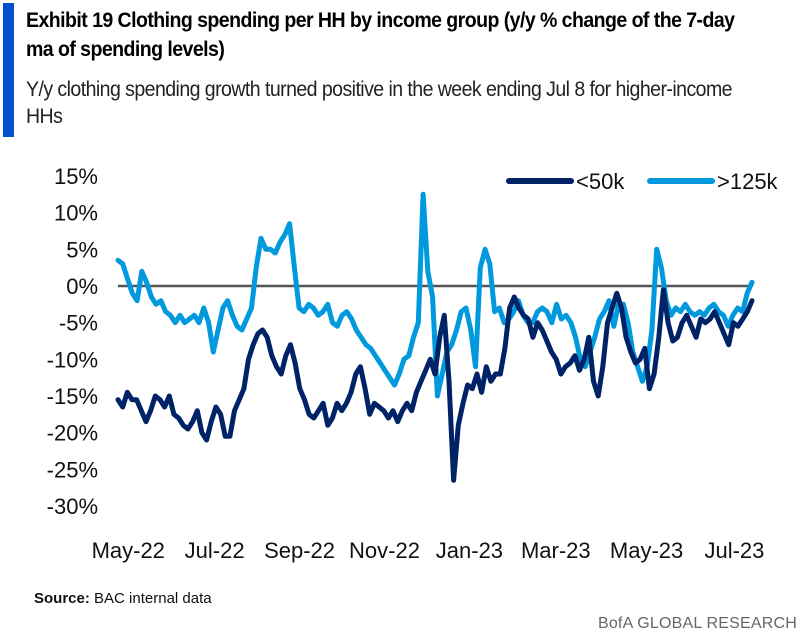 This screenshot has width=807, height=643. I want to click on y-tick-label: -5%, so click(78, 323).